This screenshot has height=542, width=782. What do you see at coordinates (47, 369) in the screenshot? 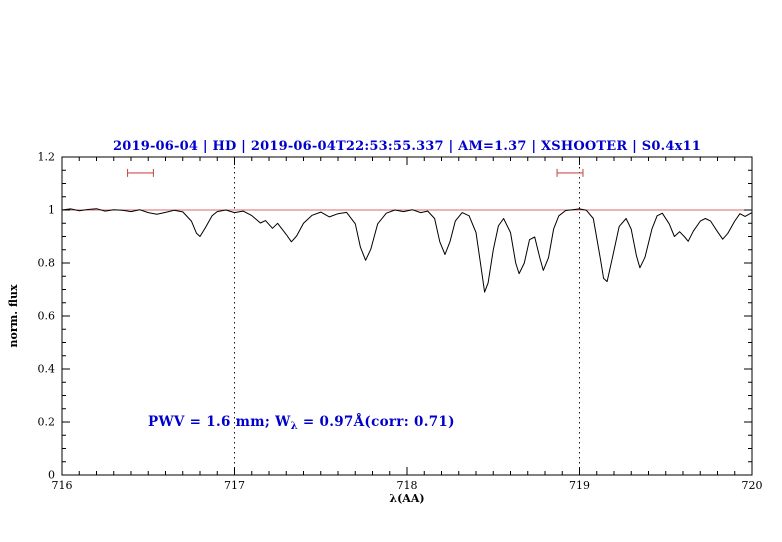
I see `y-tick-label: 0.4` at bounding box center [47, 369].